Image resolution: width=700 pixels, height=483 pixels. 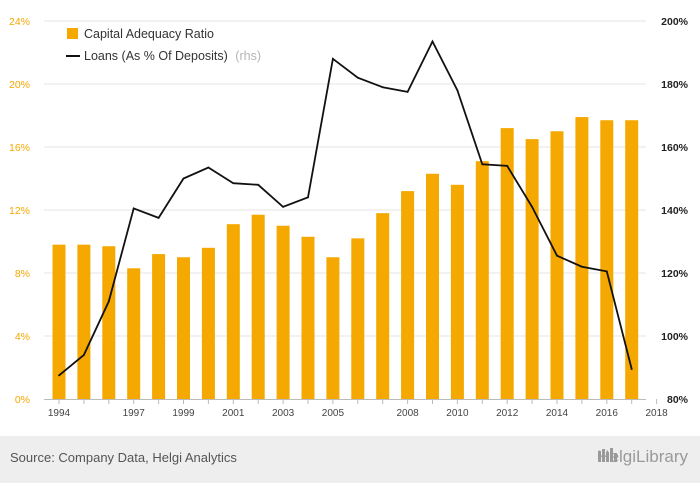 What do you see at coordinates (607, 413) in the screenshot?
I see `x-tick-label: 2016` at bounding box center [607, 413].